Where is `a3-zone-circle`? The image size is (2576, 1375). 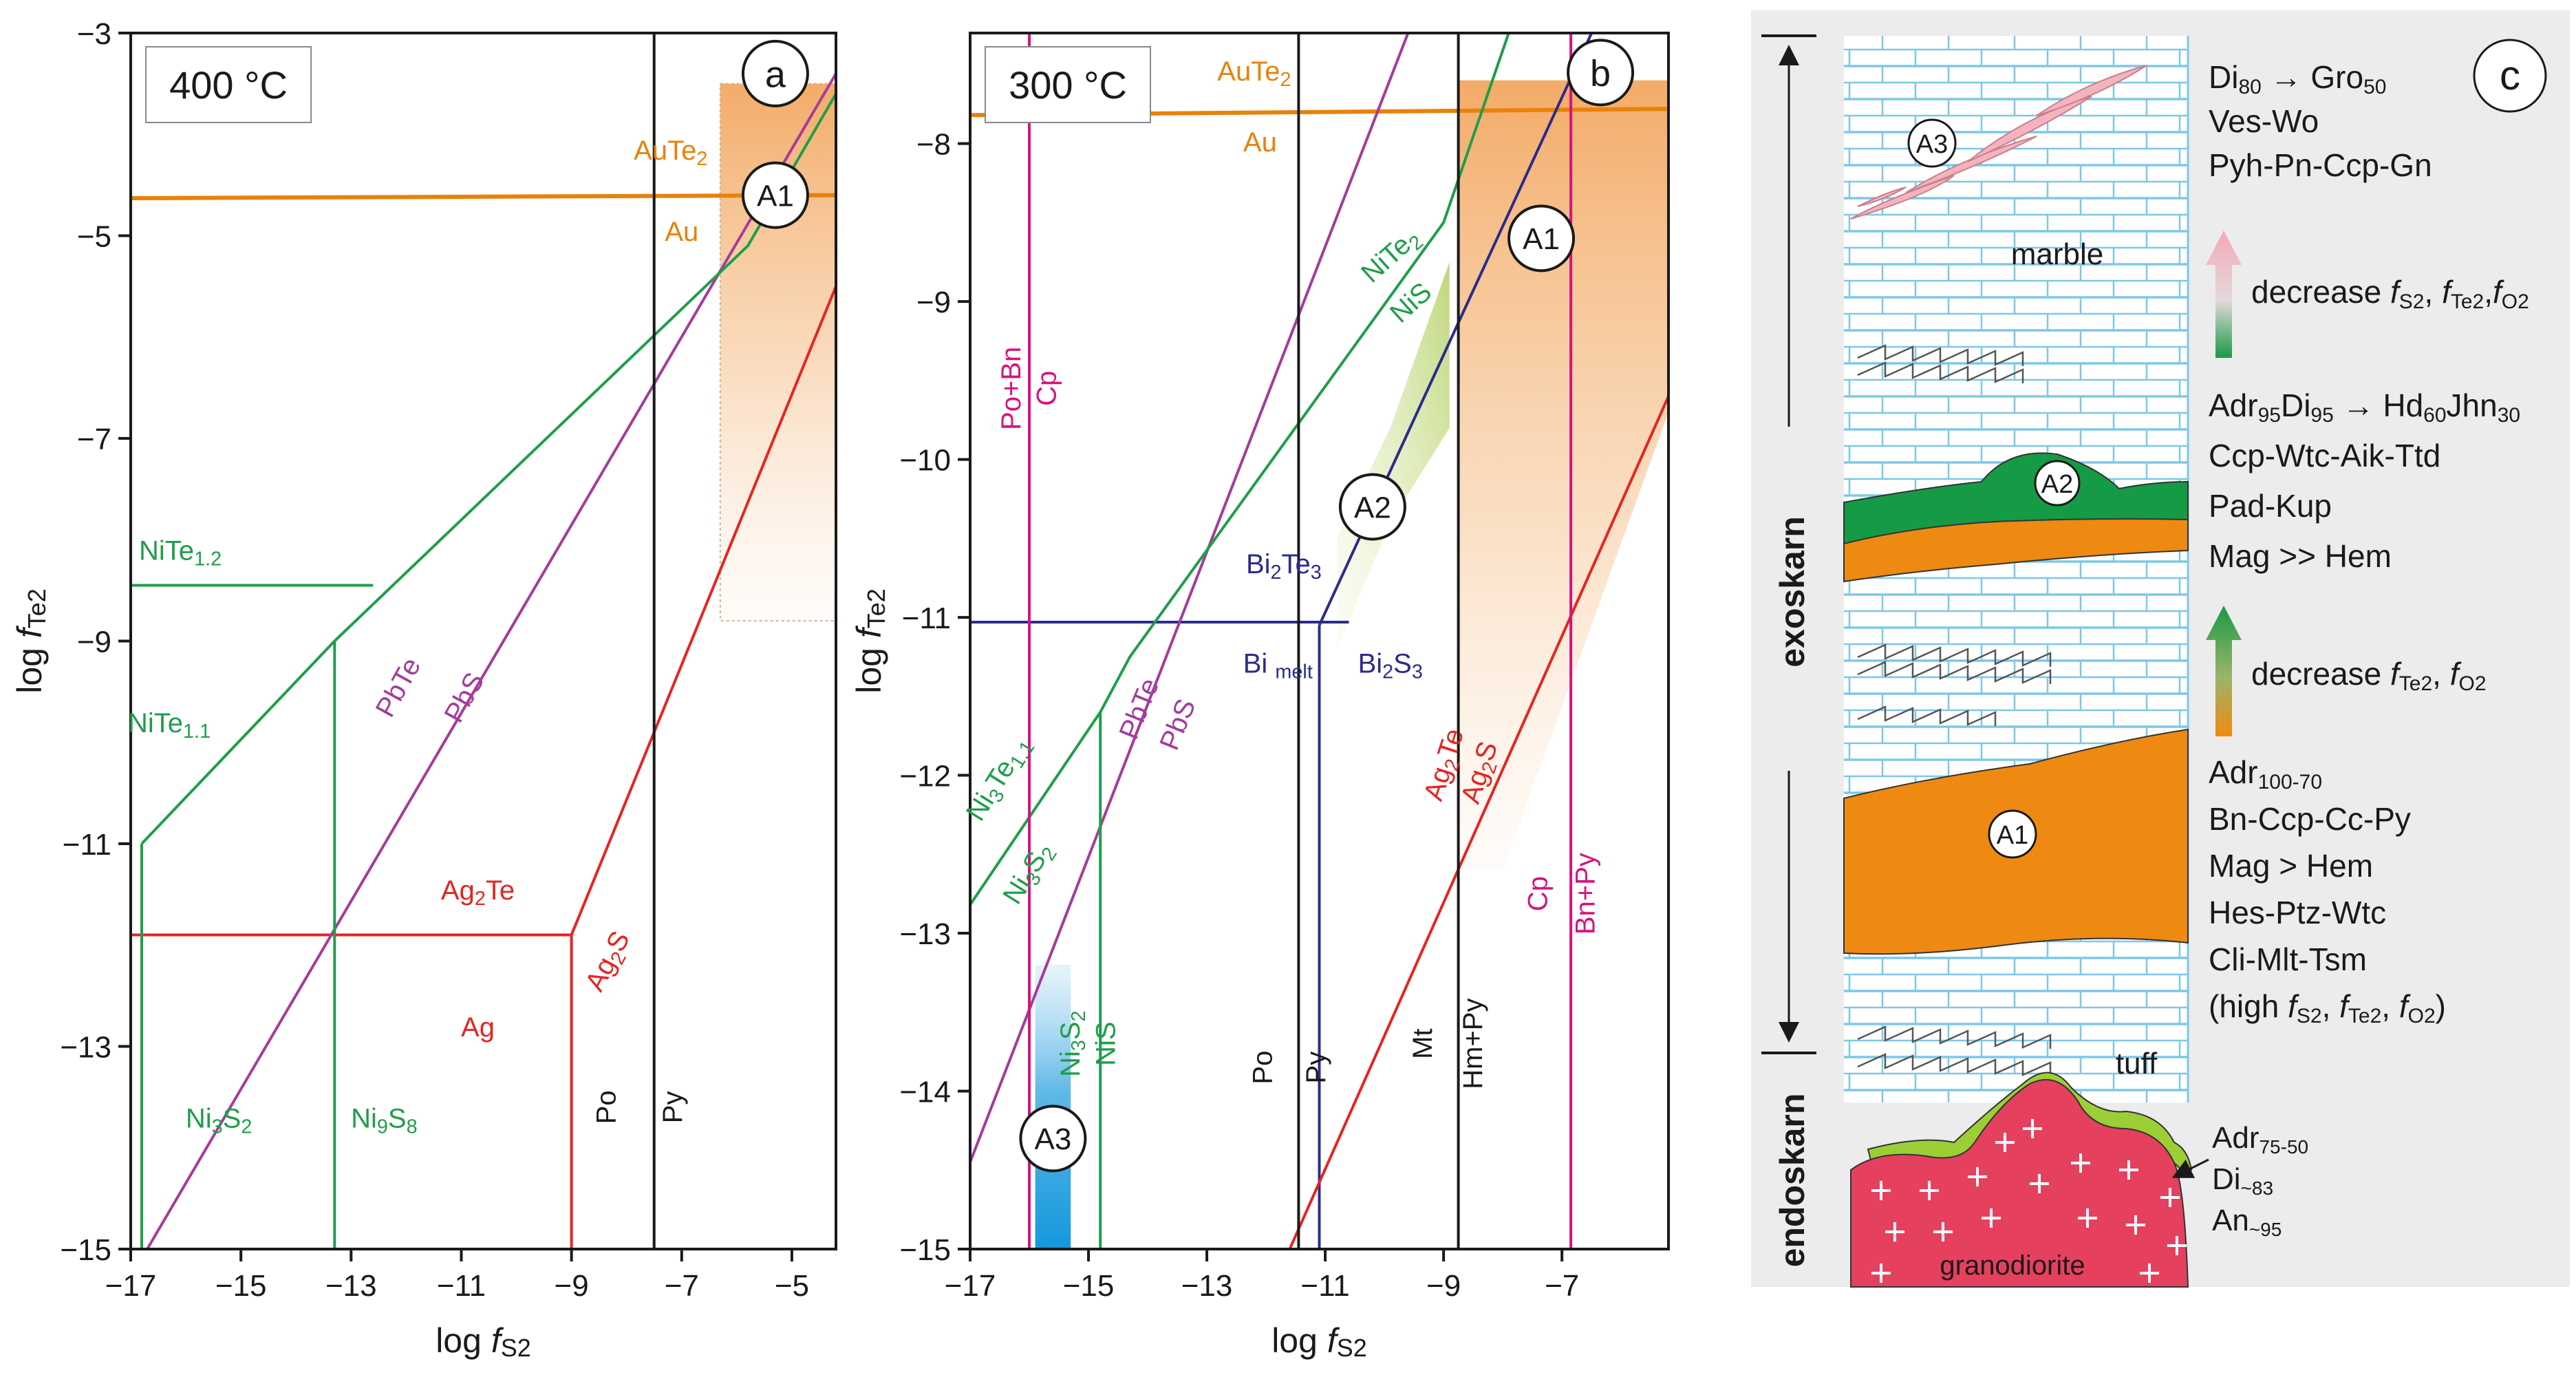 a3-zone-circle is located at coordinates (1932, 143).